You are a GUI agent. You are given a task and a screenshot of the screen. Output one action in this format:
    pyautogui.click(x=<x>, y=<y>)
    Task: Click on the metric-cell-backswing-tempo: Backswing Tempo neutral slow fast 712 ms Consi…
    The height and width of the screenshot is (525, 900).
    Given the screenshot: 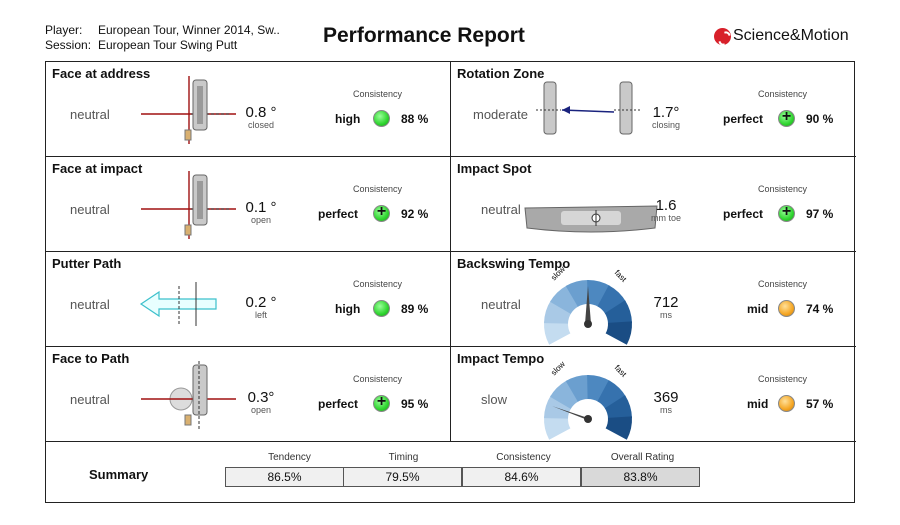 What is the action you would take?
    pyautogui.click(x=653, y=299)
    